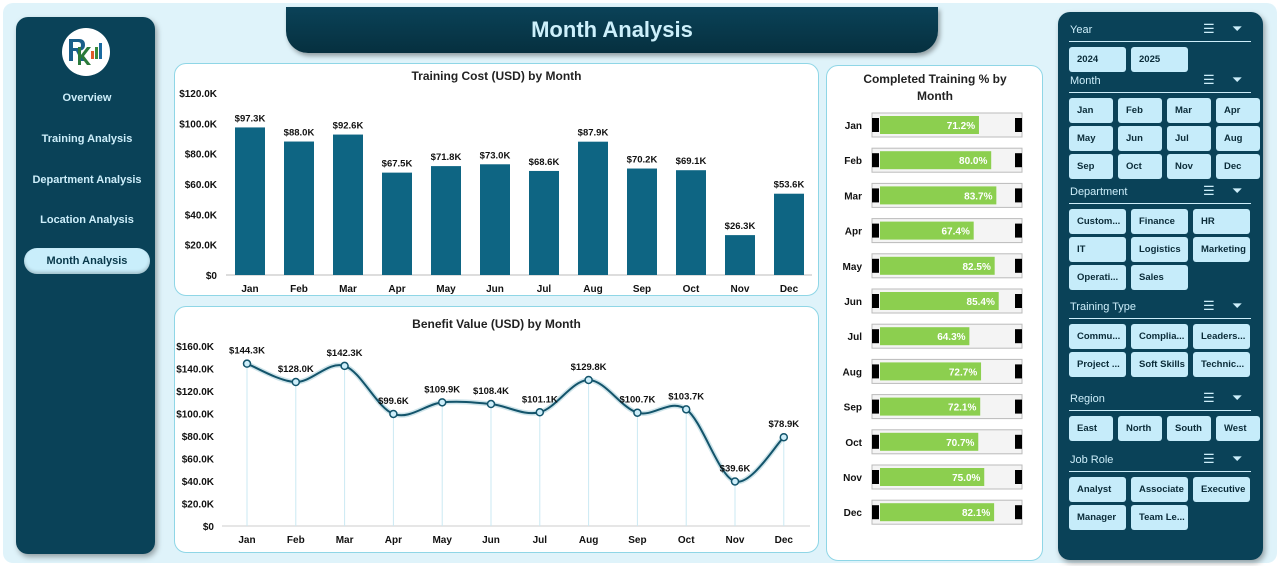 The image size is (1280, 566). Describe the element at coordinates (938, 195) in the screenshot. I see `progress-fill-mar` at that location.